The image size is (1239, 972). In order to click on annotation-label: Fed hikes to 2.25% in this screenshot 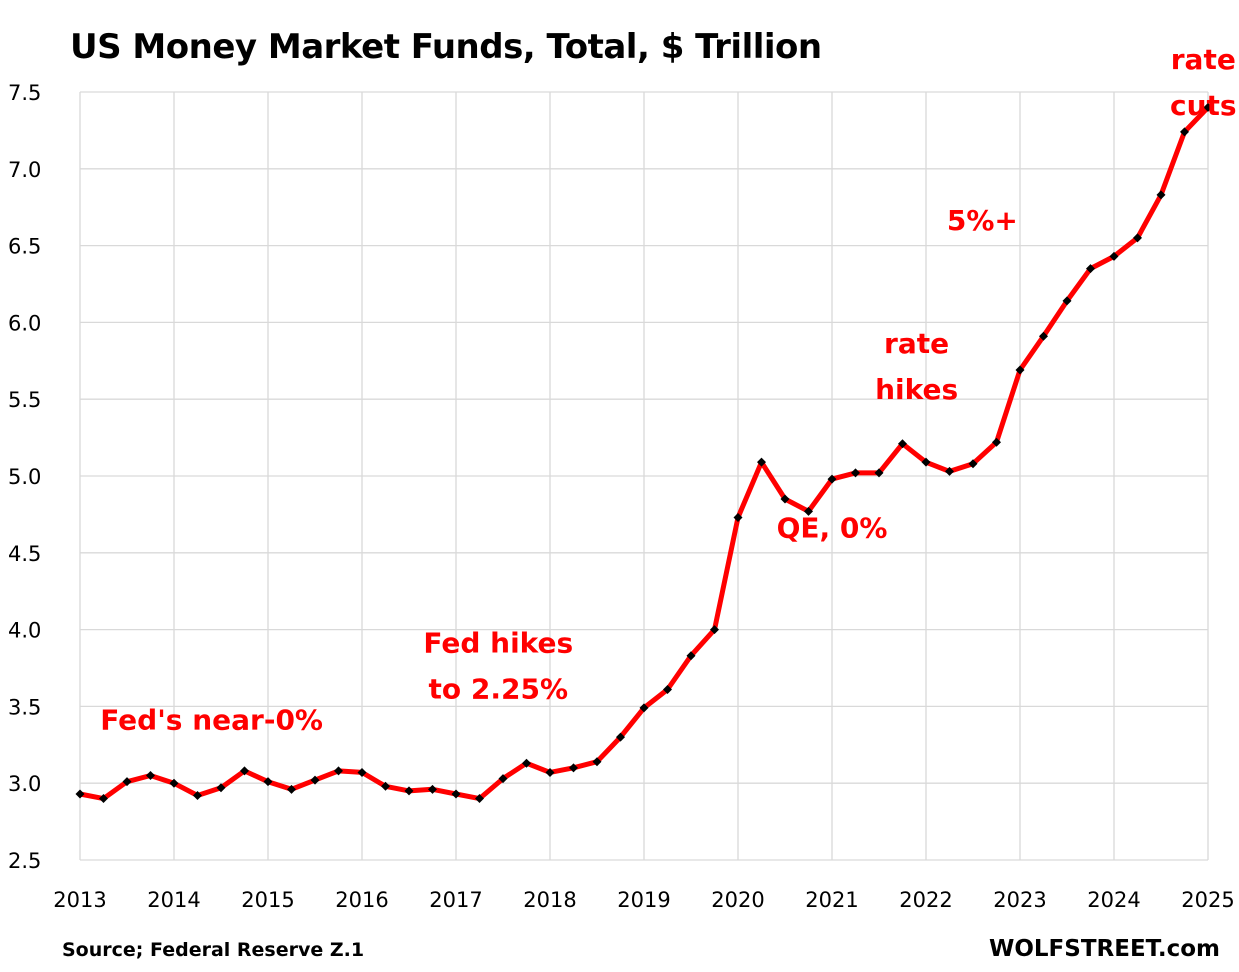, I will do `click(498, 666)`.